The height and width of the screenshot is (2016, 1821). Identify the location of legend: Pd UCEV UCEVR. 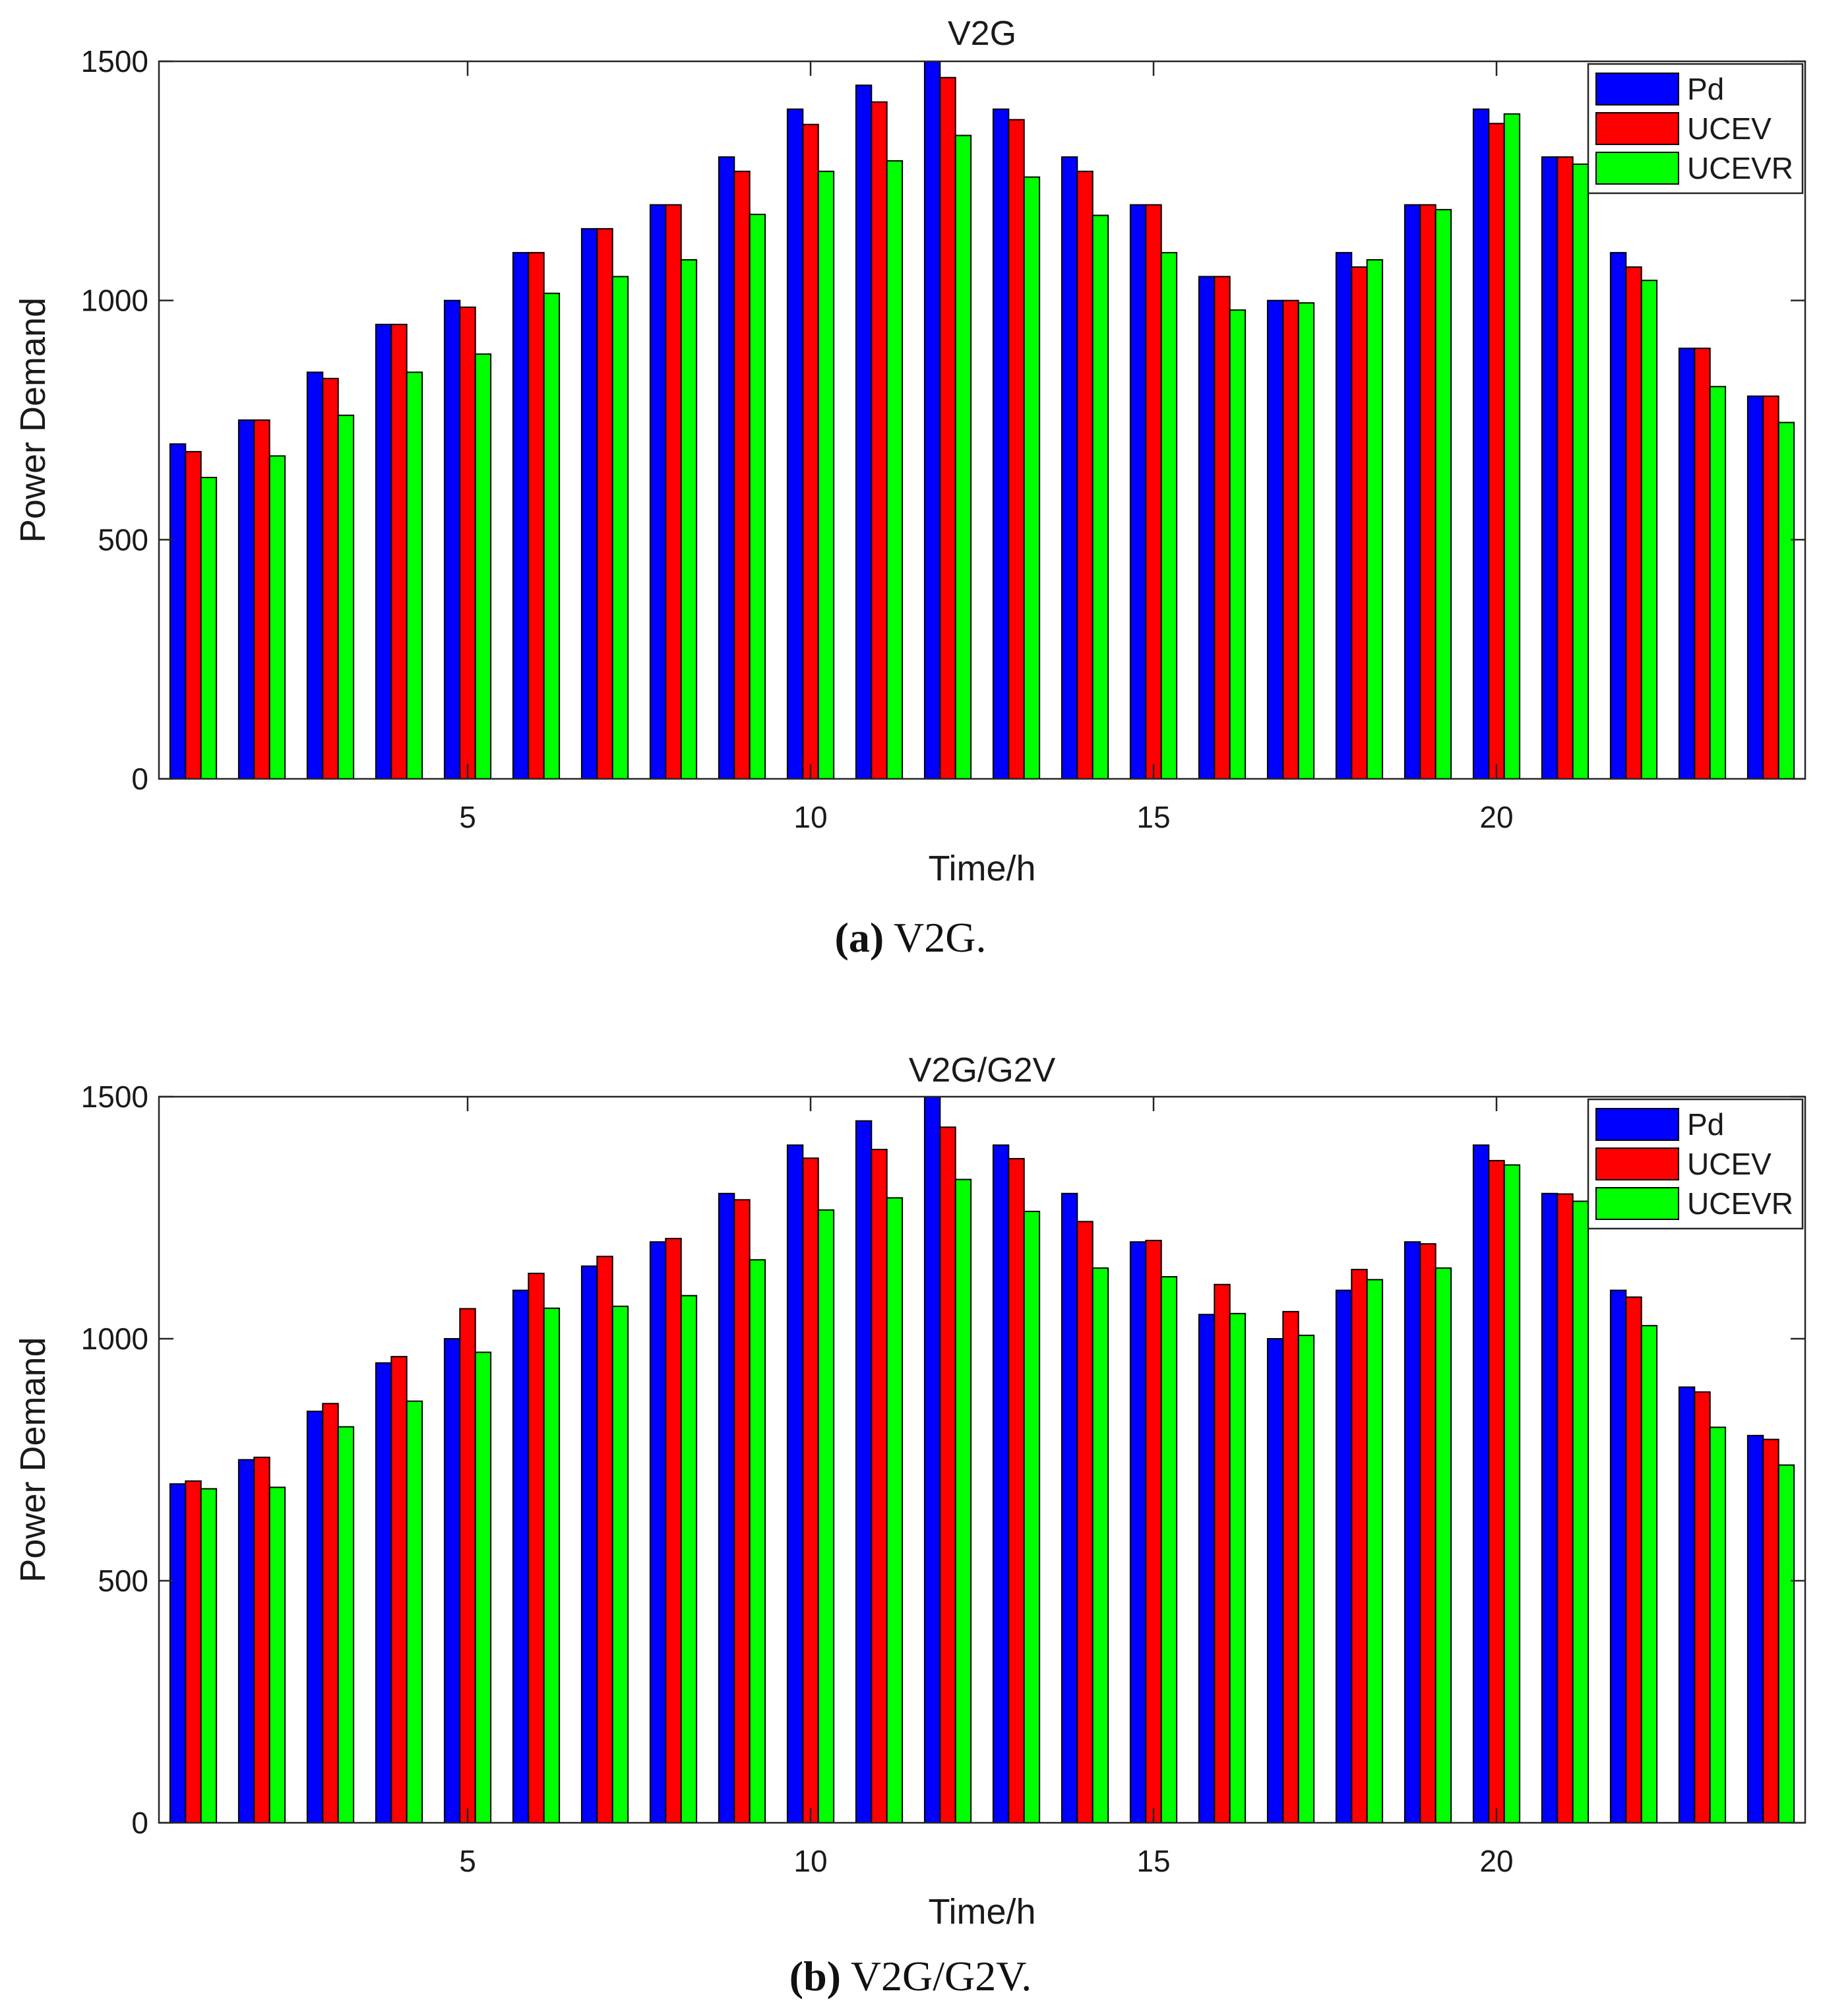
(1695, 1164).